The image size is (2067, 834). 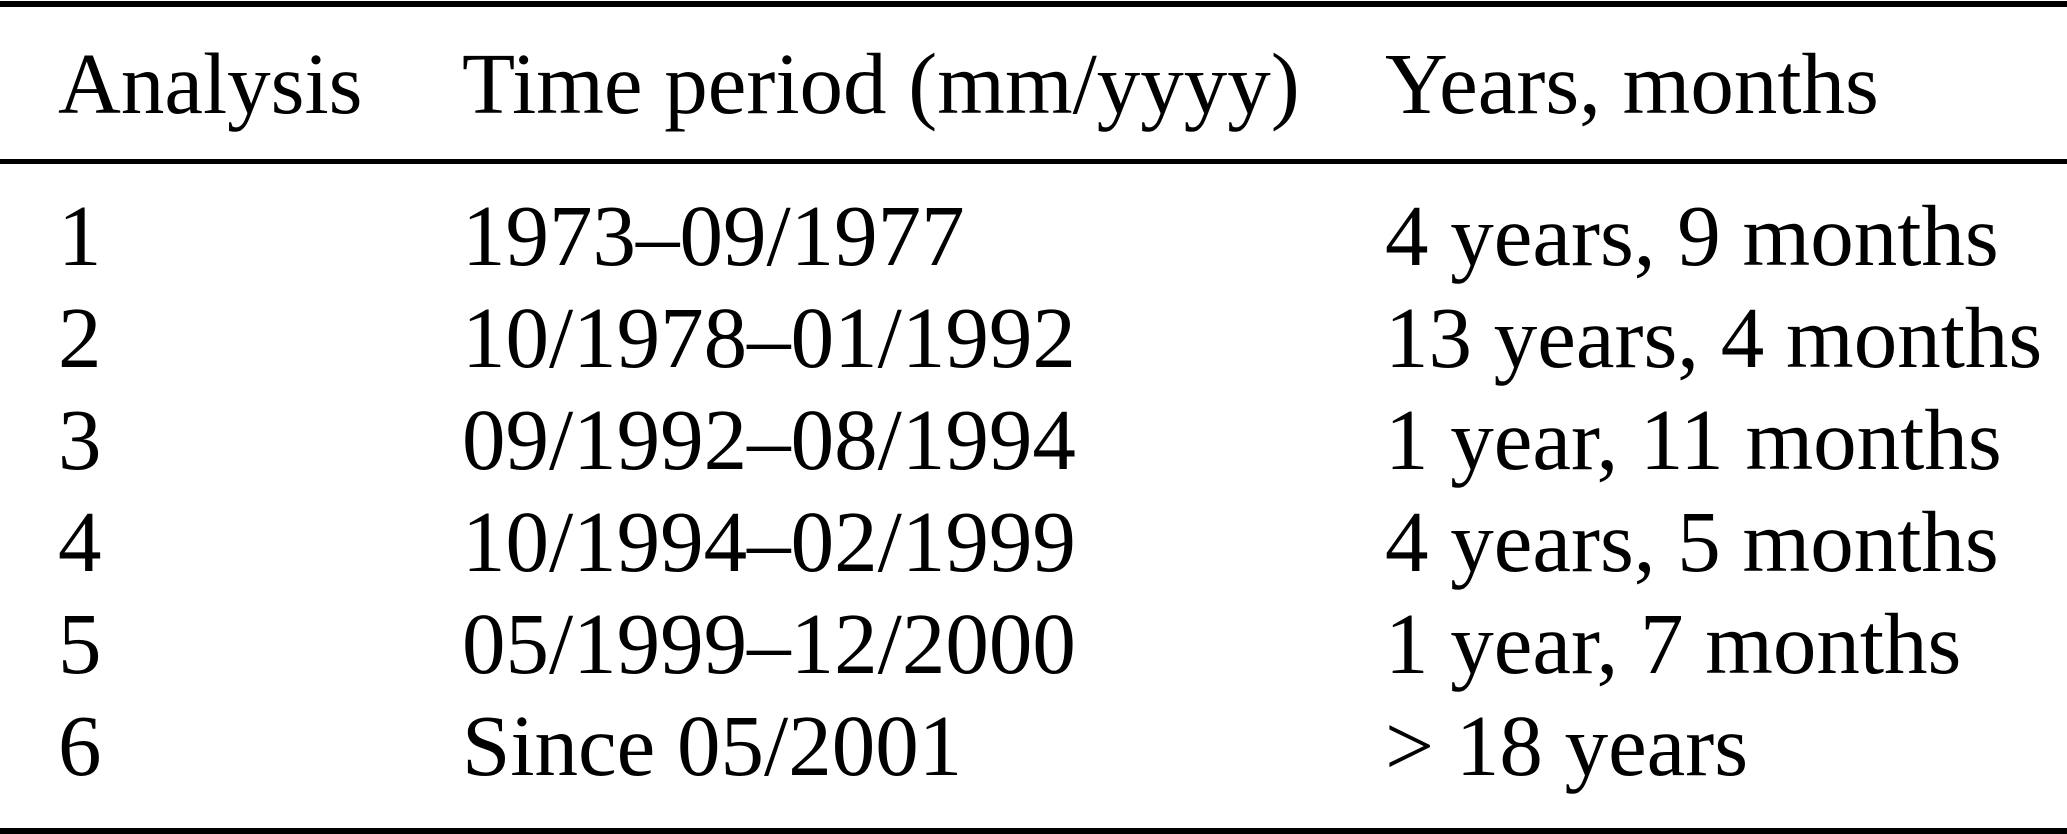 What do you see at coordinates (80, 643) in the screenshot?
I see `cell-analysis: 5` at bounding box center [80, 643].